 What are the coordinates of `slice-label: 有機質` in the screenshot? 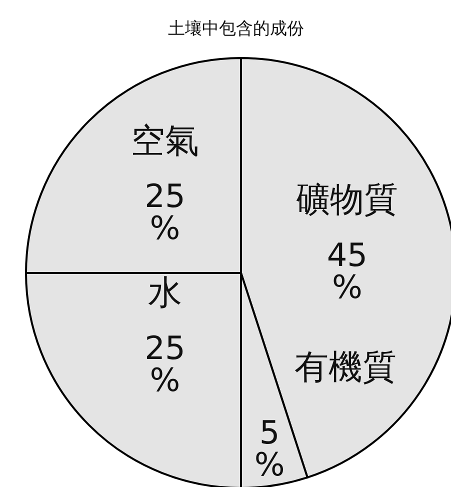 It's located at (345, 367).